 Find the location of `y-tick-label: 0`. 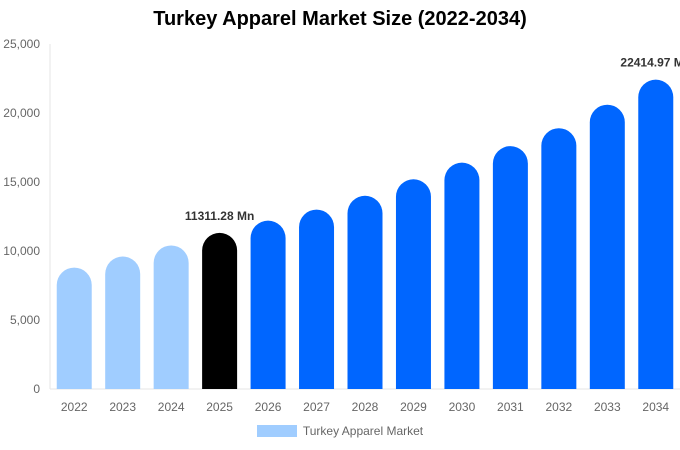

y-tick-label: 0 is located at coordinates (36, 389).